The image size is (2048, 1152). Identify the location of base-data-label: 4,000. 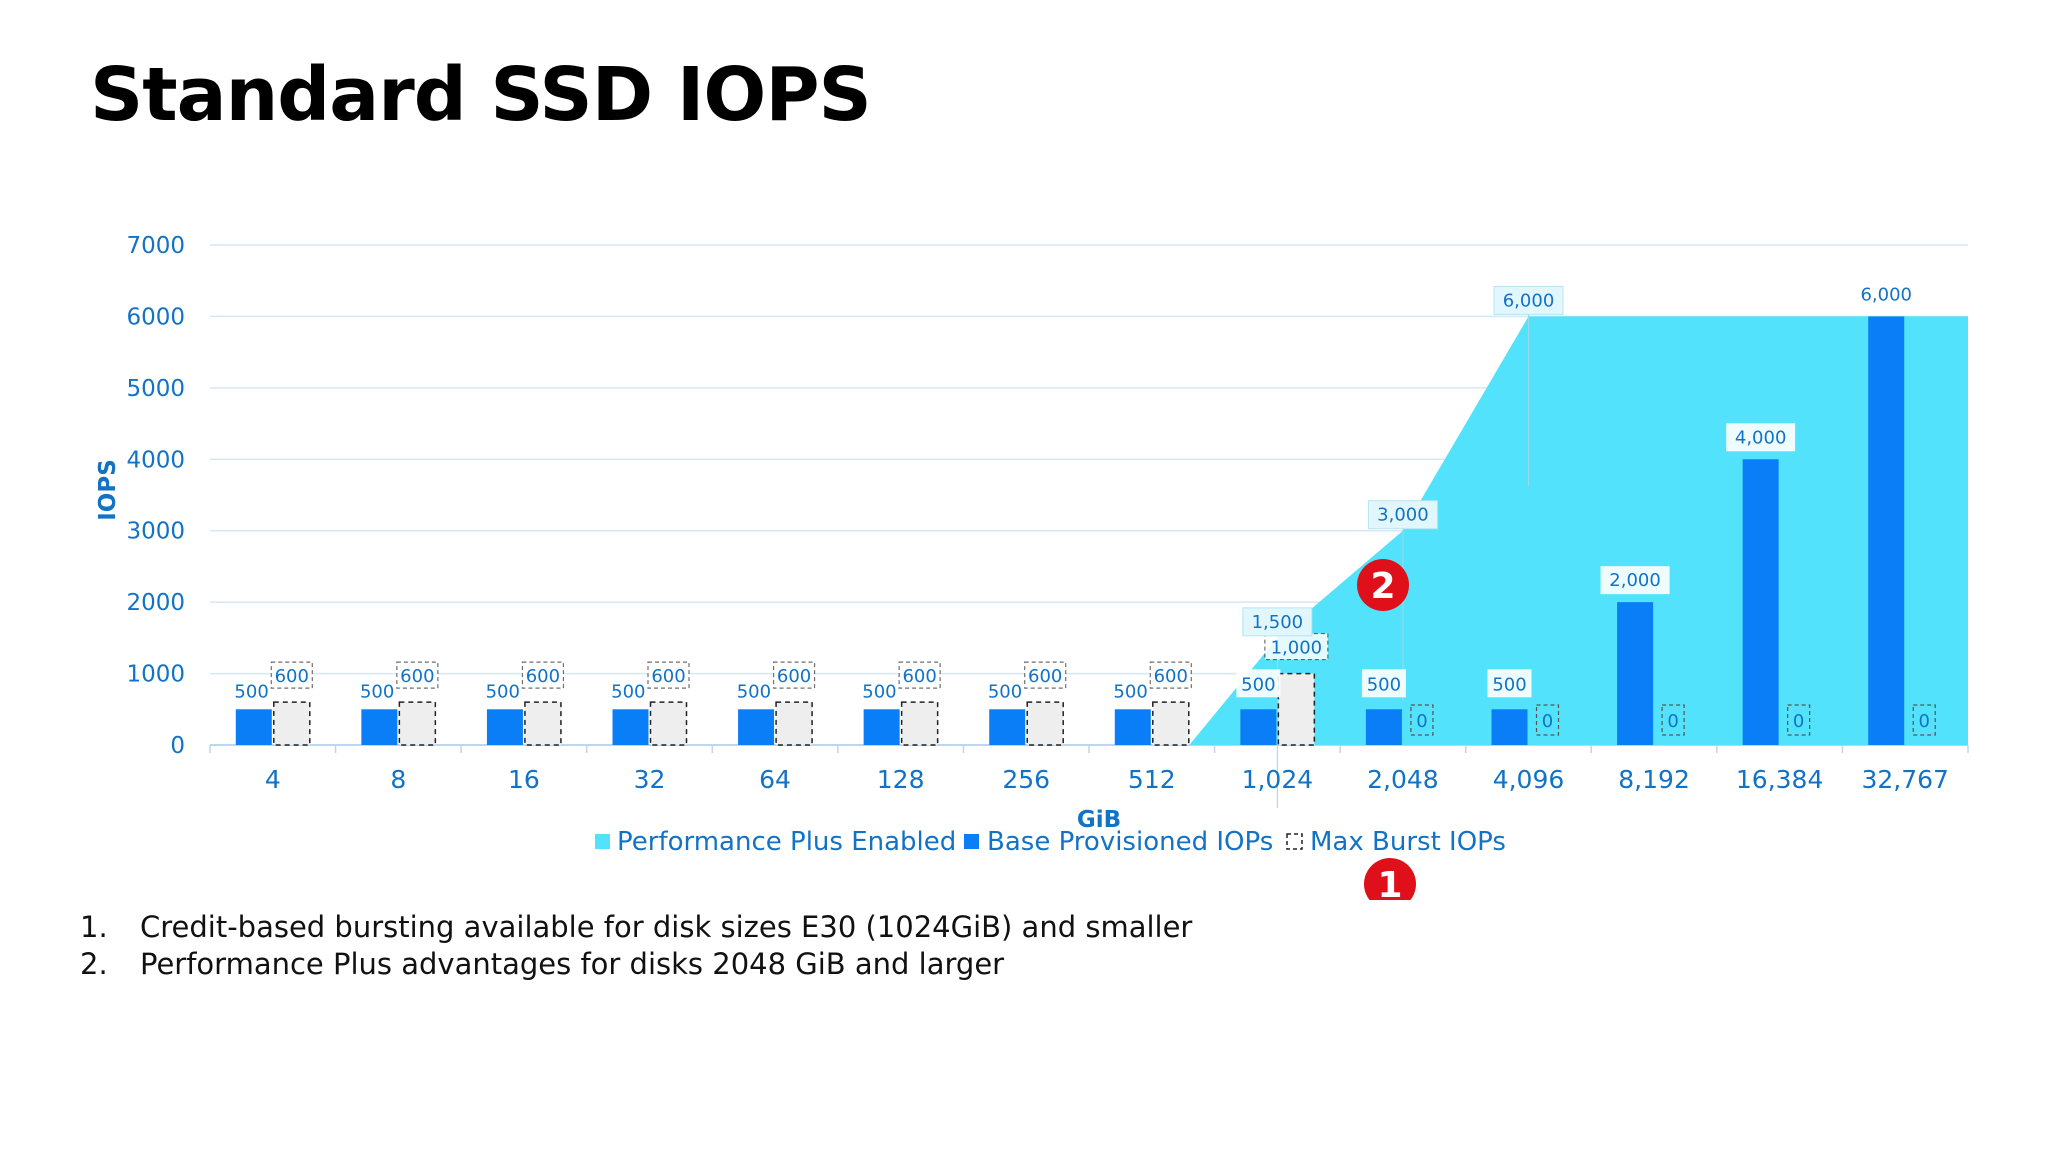
(1761, 437).